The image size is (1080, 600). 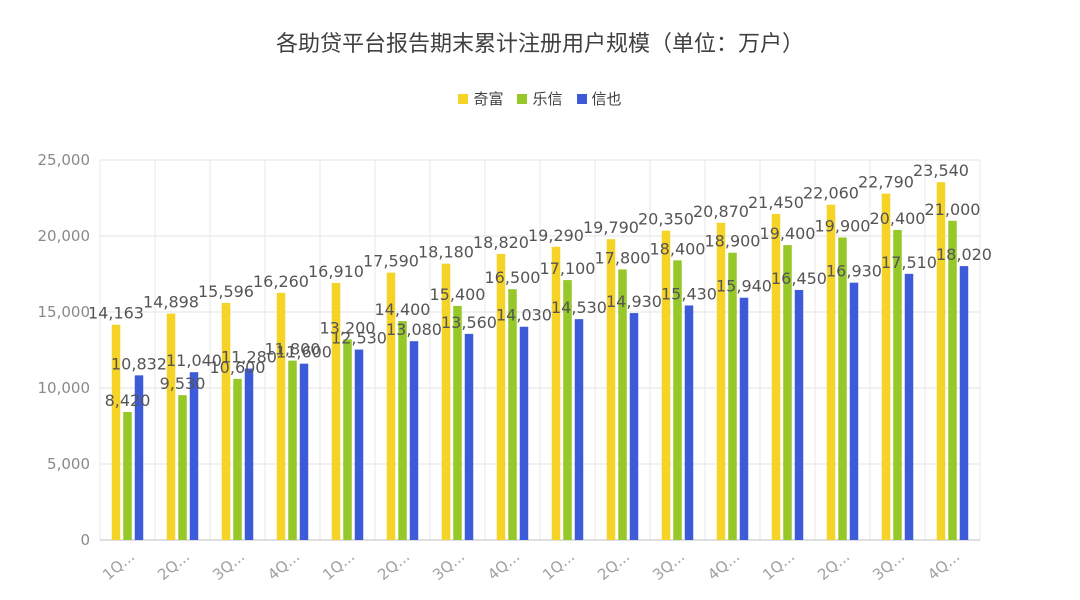 I want to click on data-label: 15,596, so click(x=226, y=291).